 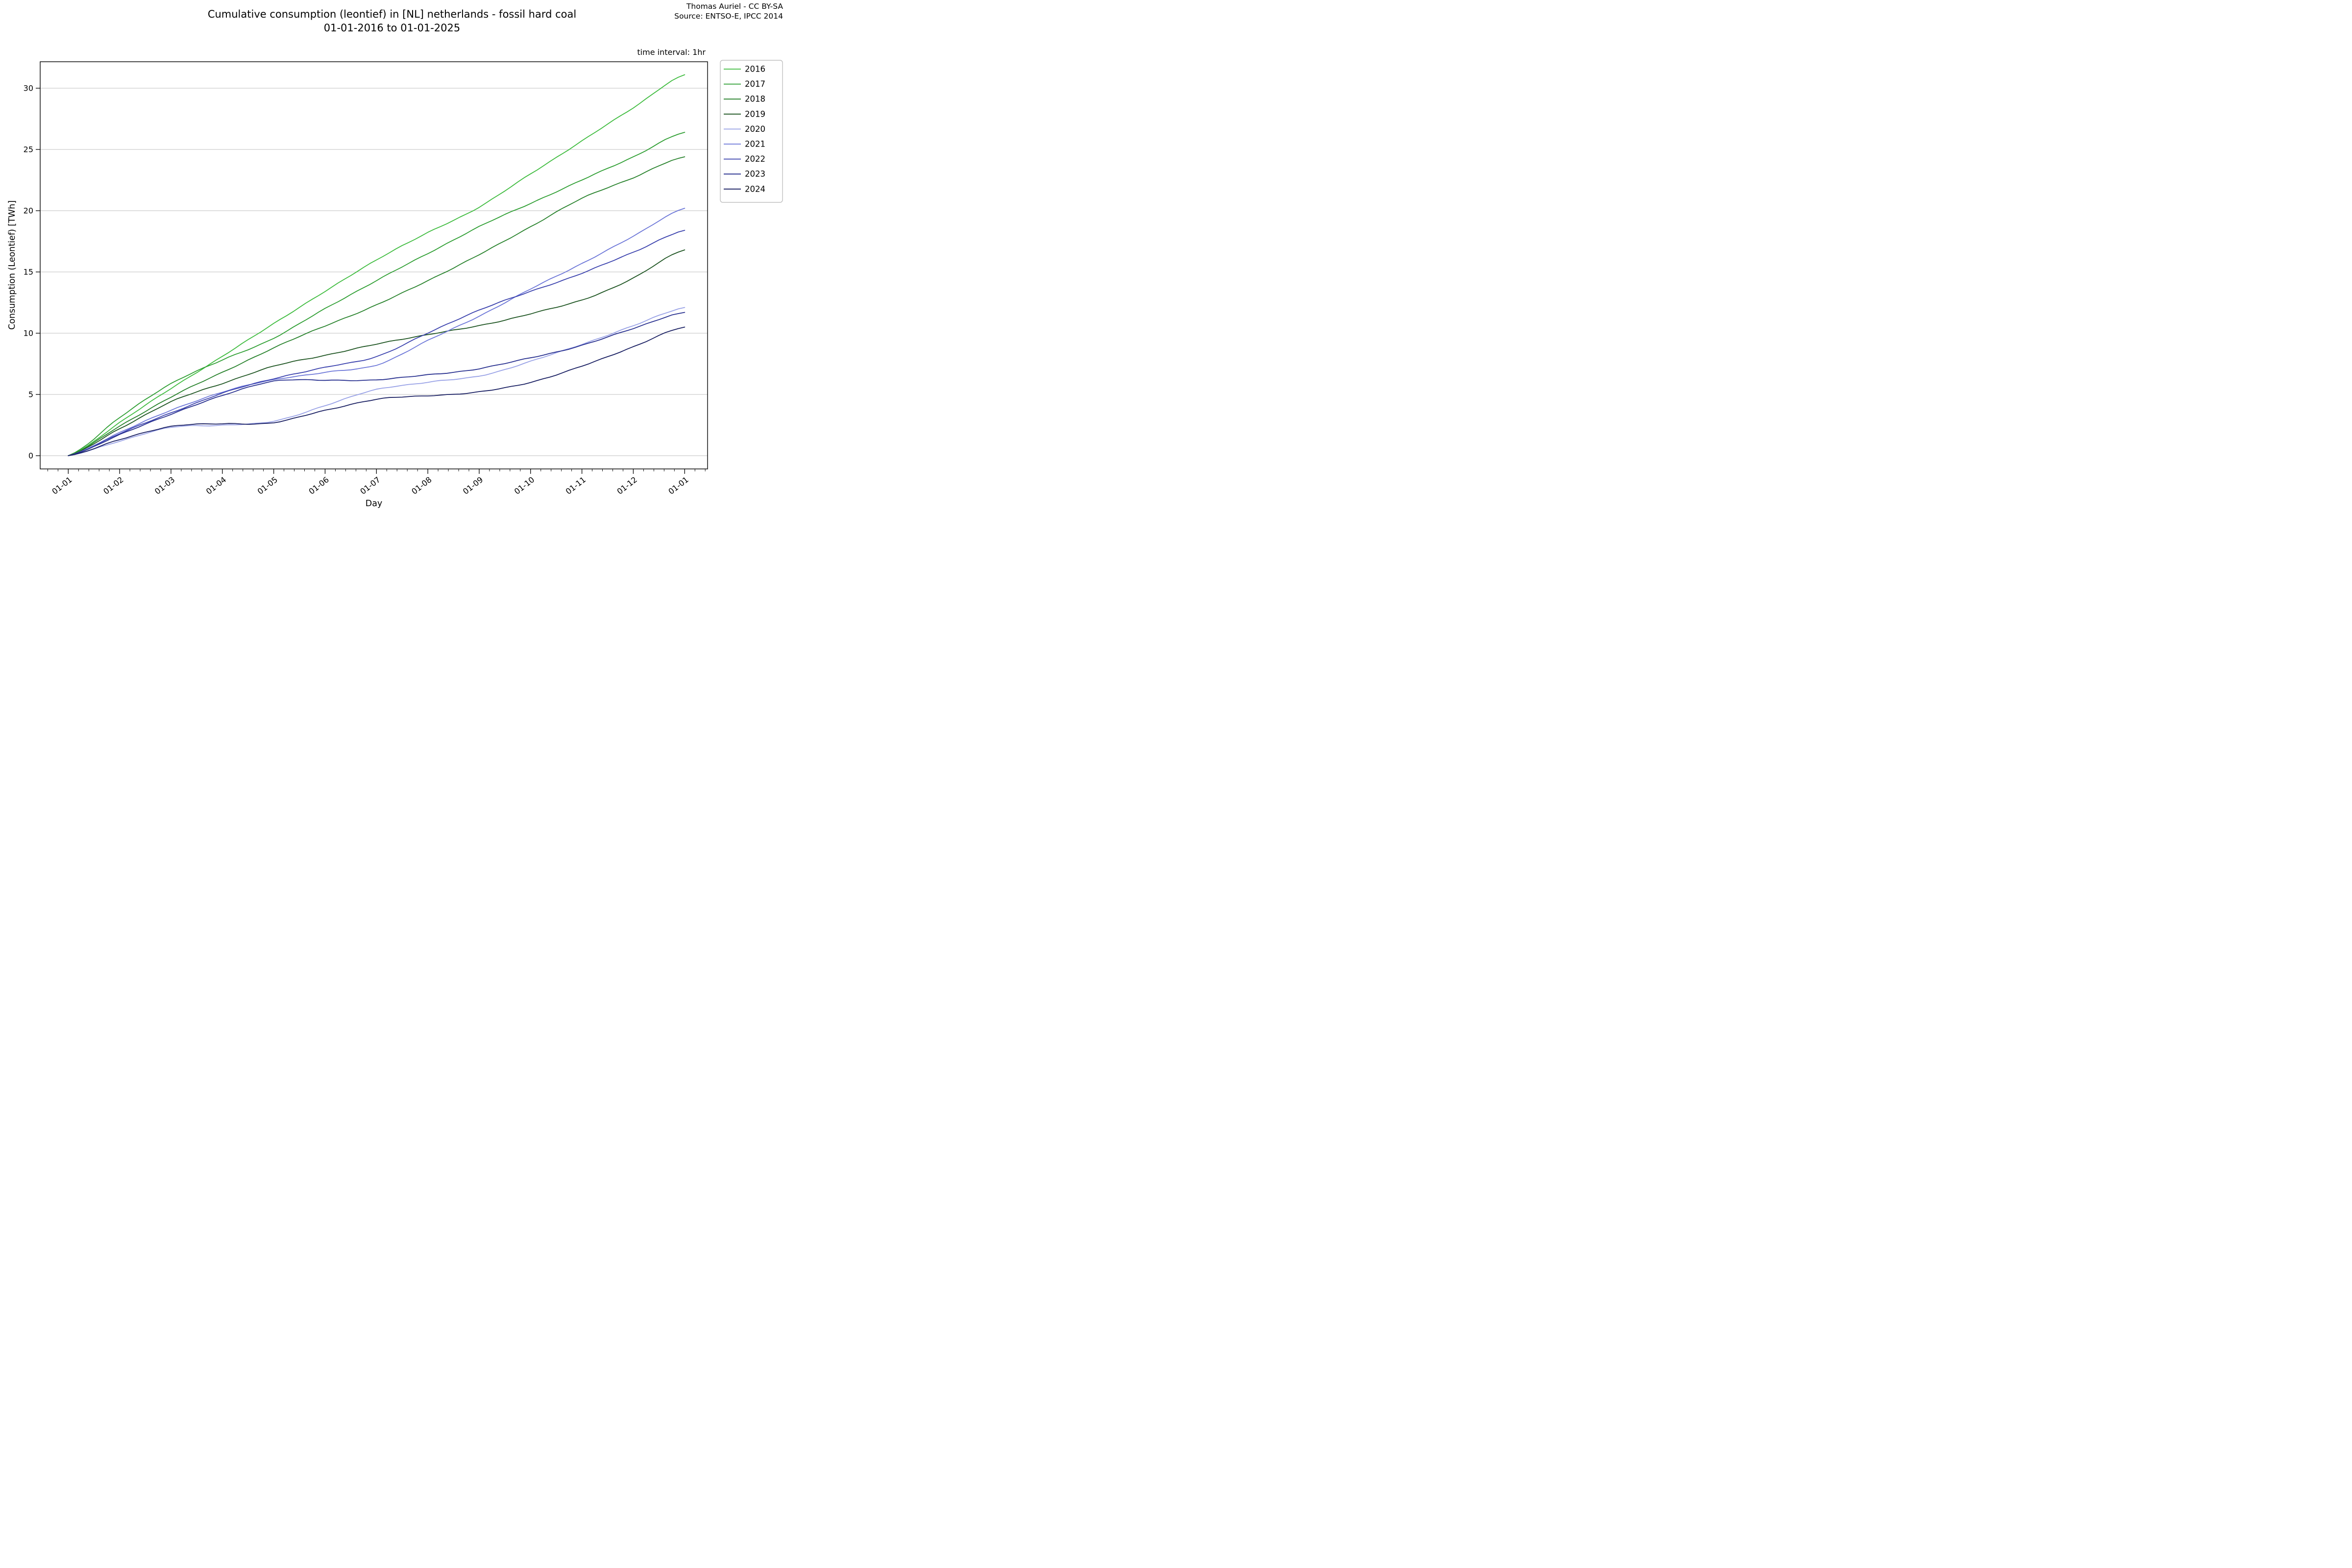 I want to click on legend-item-2016: 2016, so click(x=744, y=69).